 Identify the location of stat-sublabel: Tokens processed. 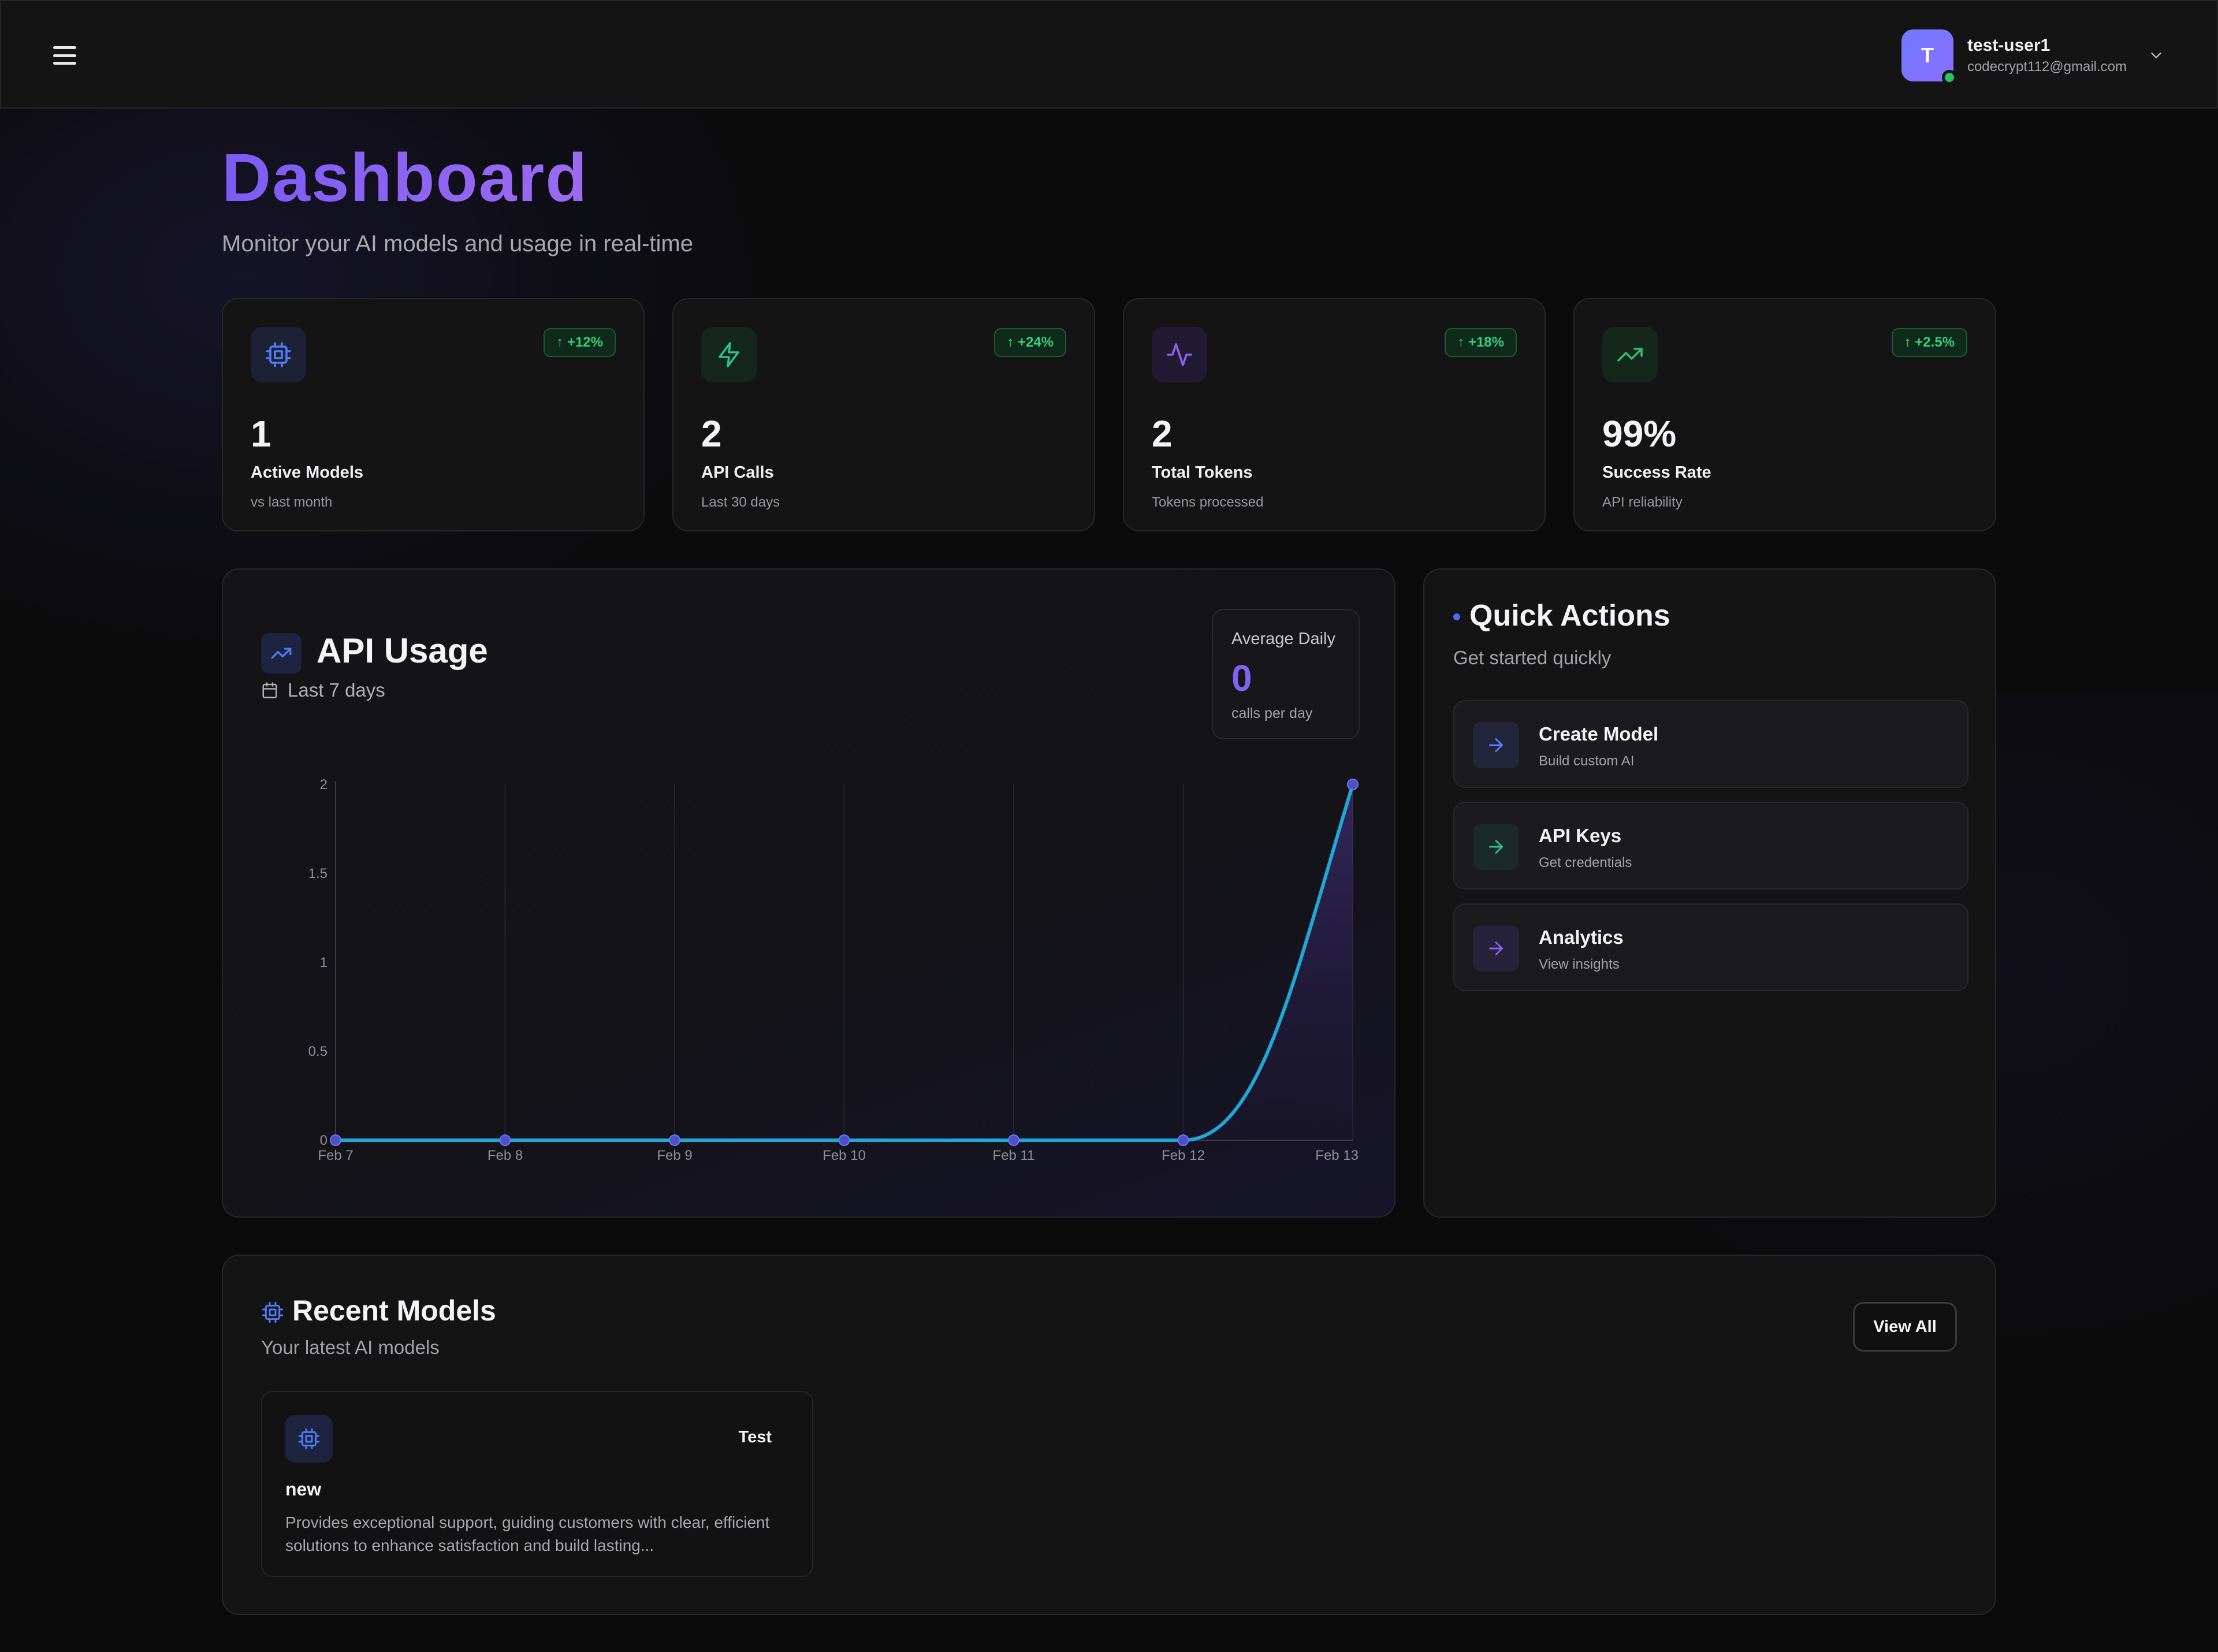
(1208, 502).